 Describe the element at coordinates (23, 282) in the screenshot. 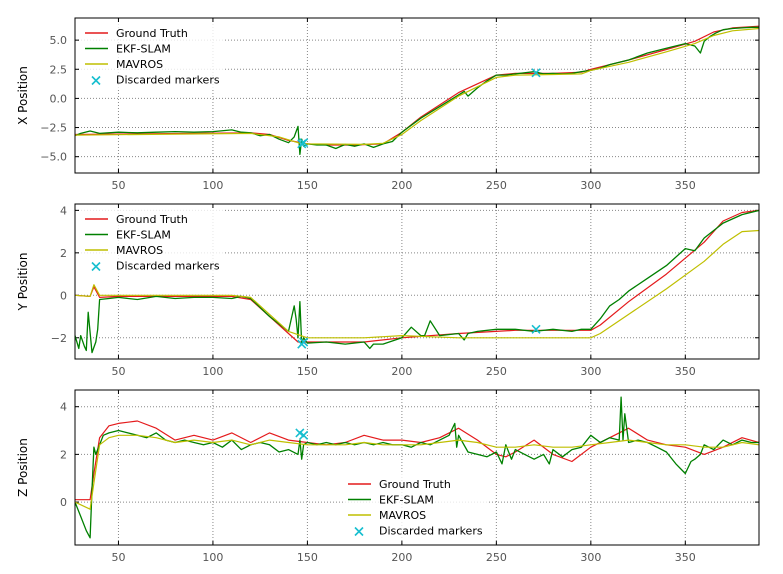

I see `y-axis-label: Y Position` at that location.